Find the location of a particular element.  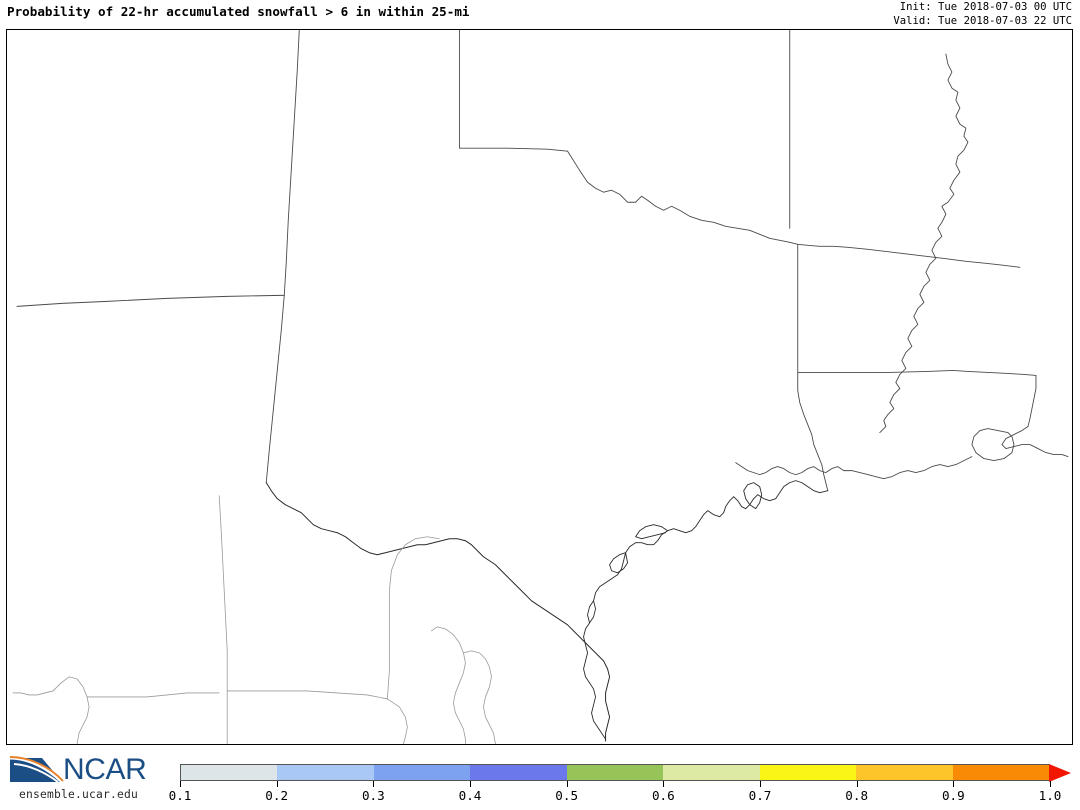

init-timestamp: Init: Tue 2018-07-03 00 UTC is located at coordinates (985, 7).